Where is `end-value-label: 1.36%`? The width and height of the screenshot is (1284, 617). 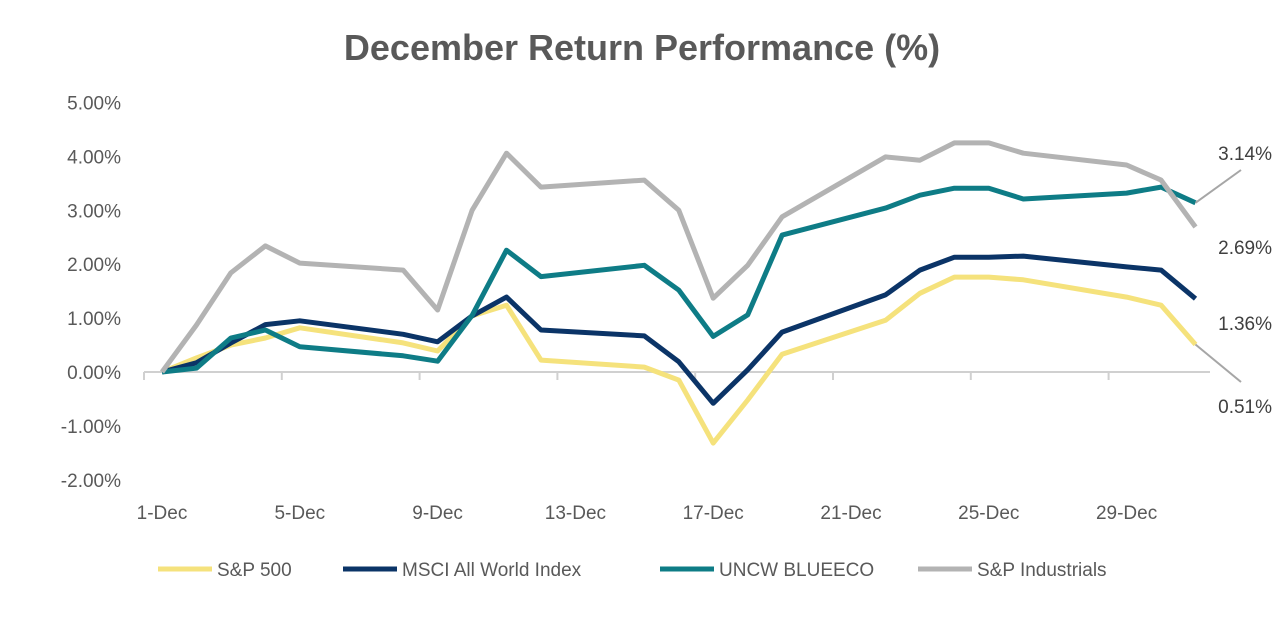 end-value-label: 1.36% is located at coordinates (1245, 324).